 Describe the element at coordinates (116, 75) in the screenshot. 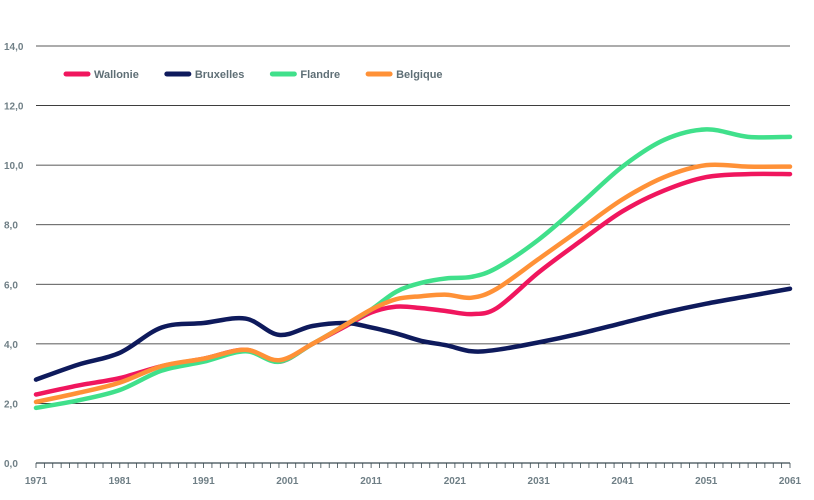

I see `legend-label-wallonie: Wallonie` at that location.